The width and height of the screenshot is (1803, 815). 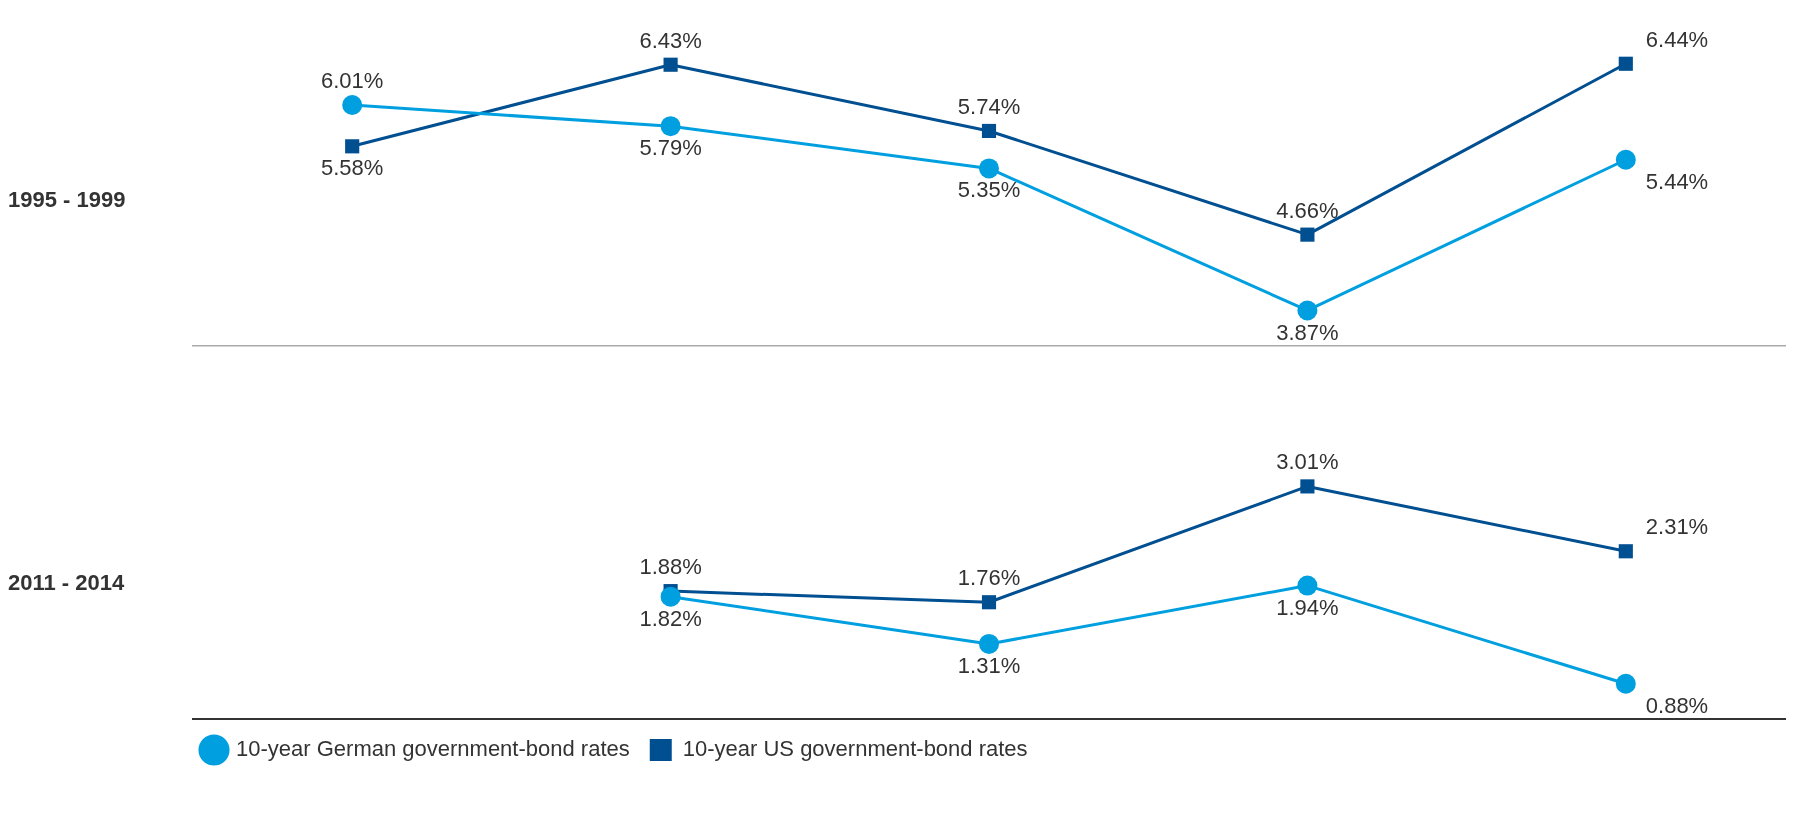 What do you see at coordinates (1307, 332) in the screenshot?
I see `data-label: 3.87%` at bounding box center [1307, 332].